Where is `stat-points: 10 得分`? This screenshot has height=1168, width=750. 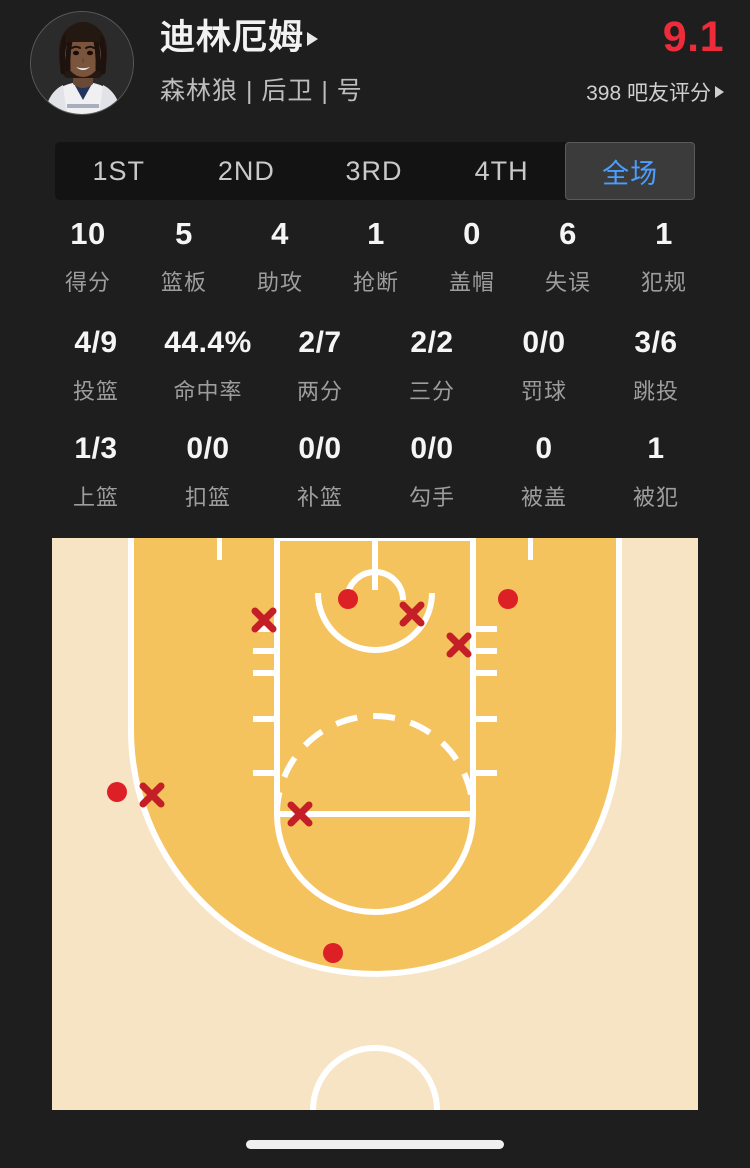 stat-points: 10 得分 is located at coordinates (88, 257).